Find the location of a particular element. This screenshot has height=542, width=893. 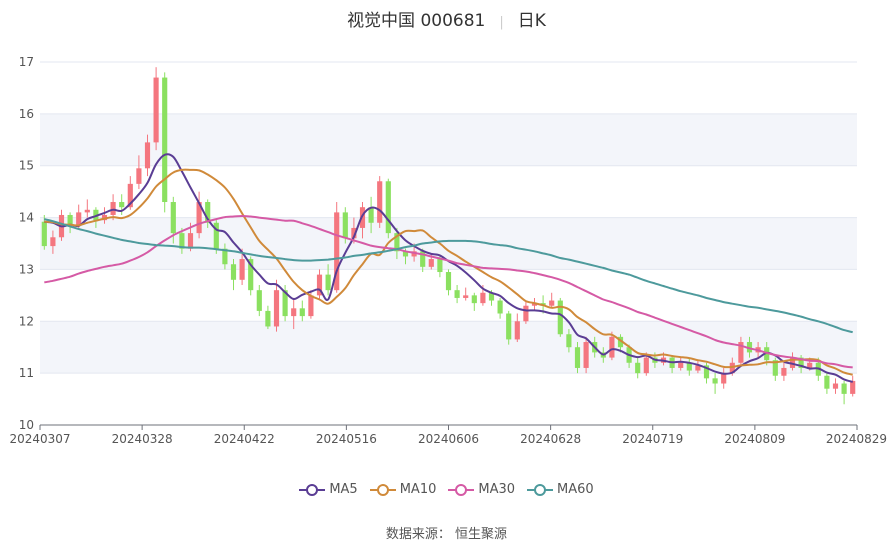

x-tick-label: 20240809 is located at coordinates (754, 439).